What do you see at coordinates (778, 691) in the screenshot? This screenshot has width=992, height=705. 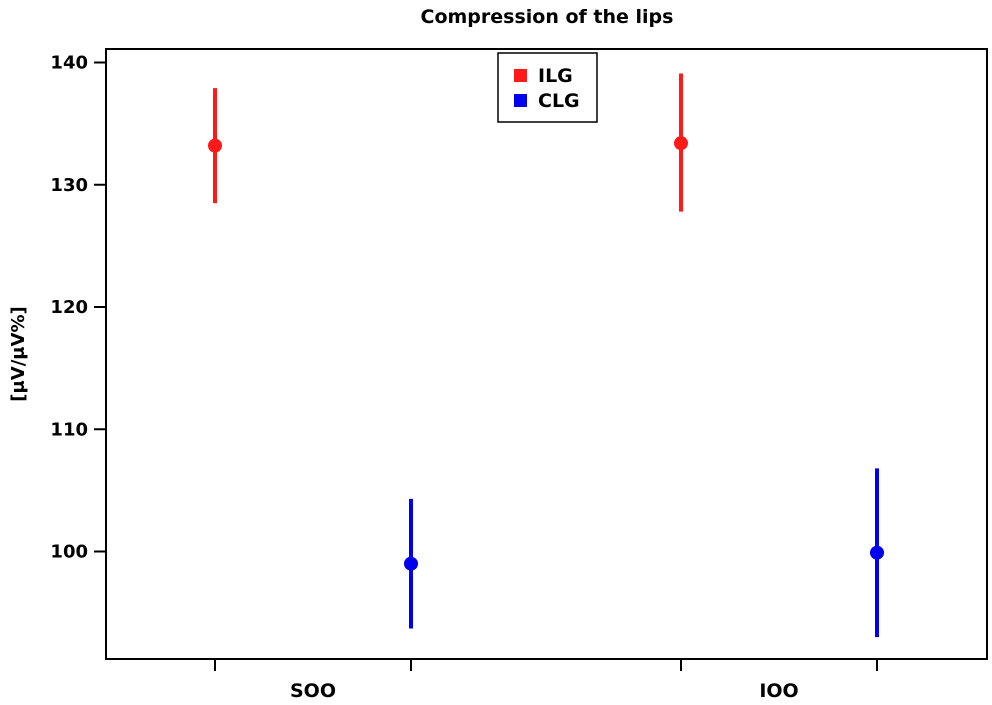 I see `x-category-label: IOO` at bounding box center [778, 691].